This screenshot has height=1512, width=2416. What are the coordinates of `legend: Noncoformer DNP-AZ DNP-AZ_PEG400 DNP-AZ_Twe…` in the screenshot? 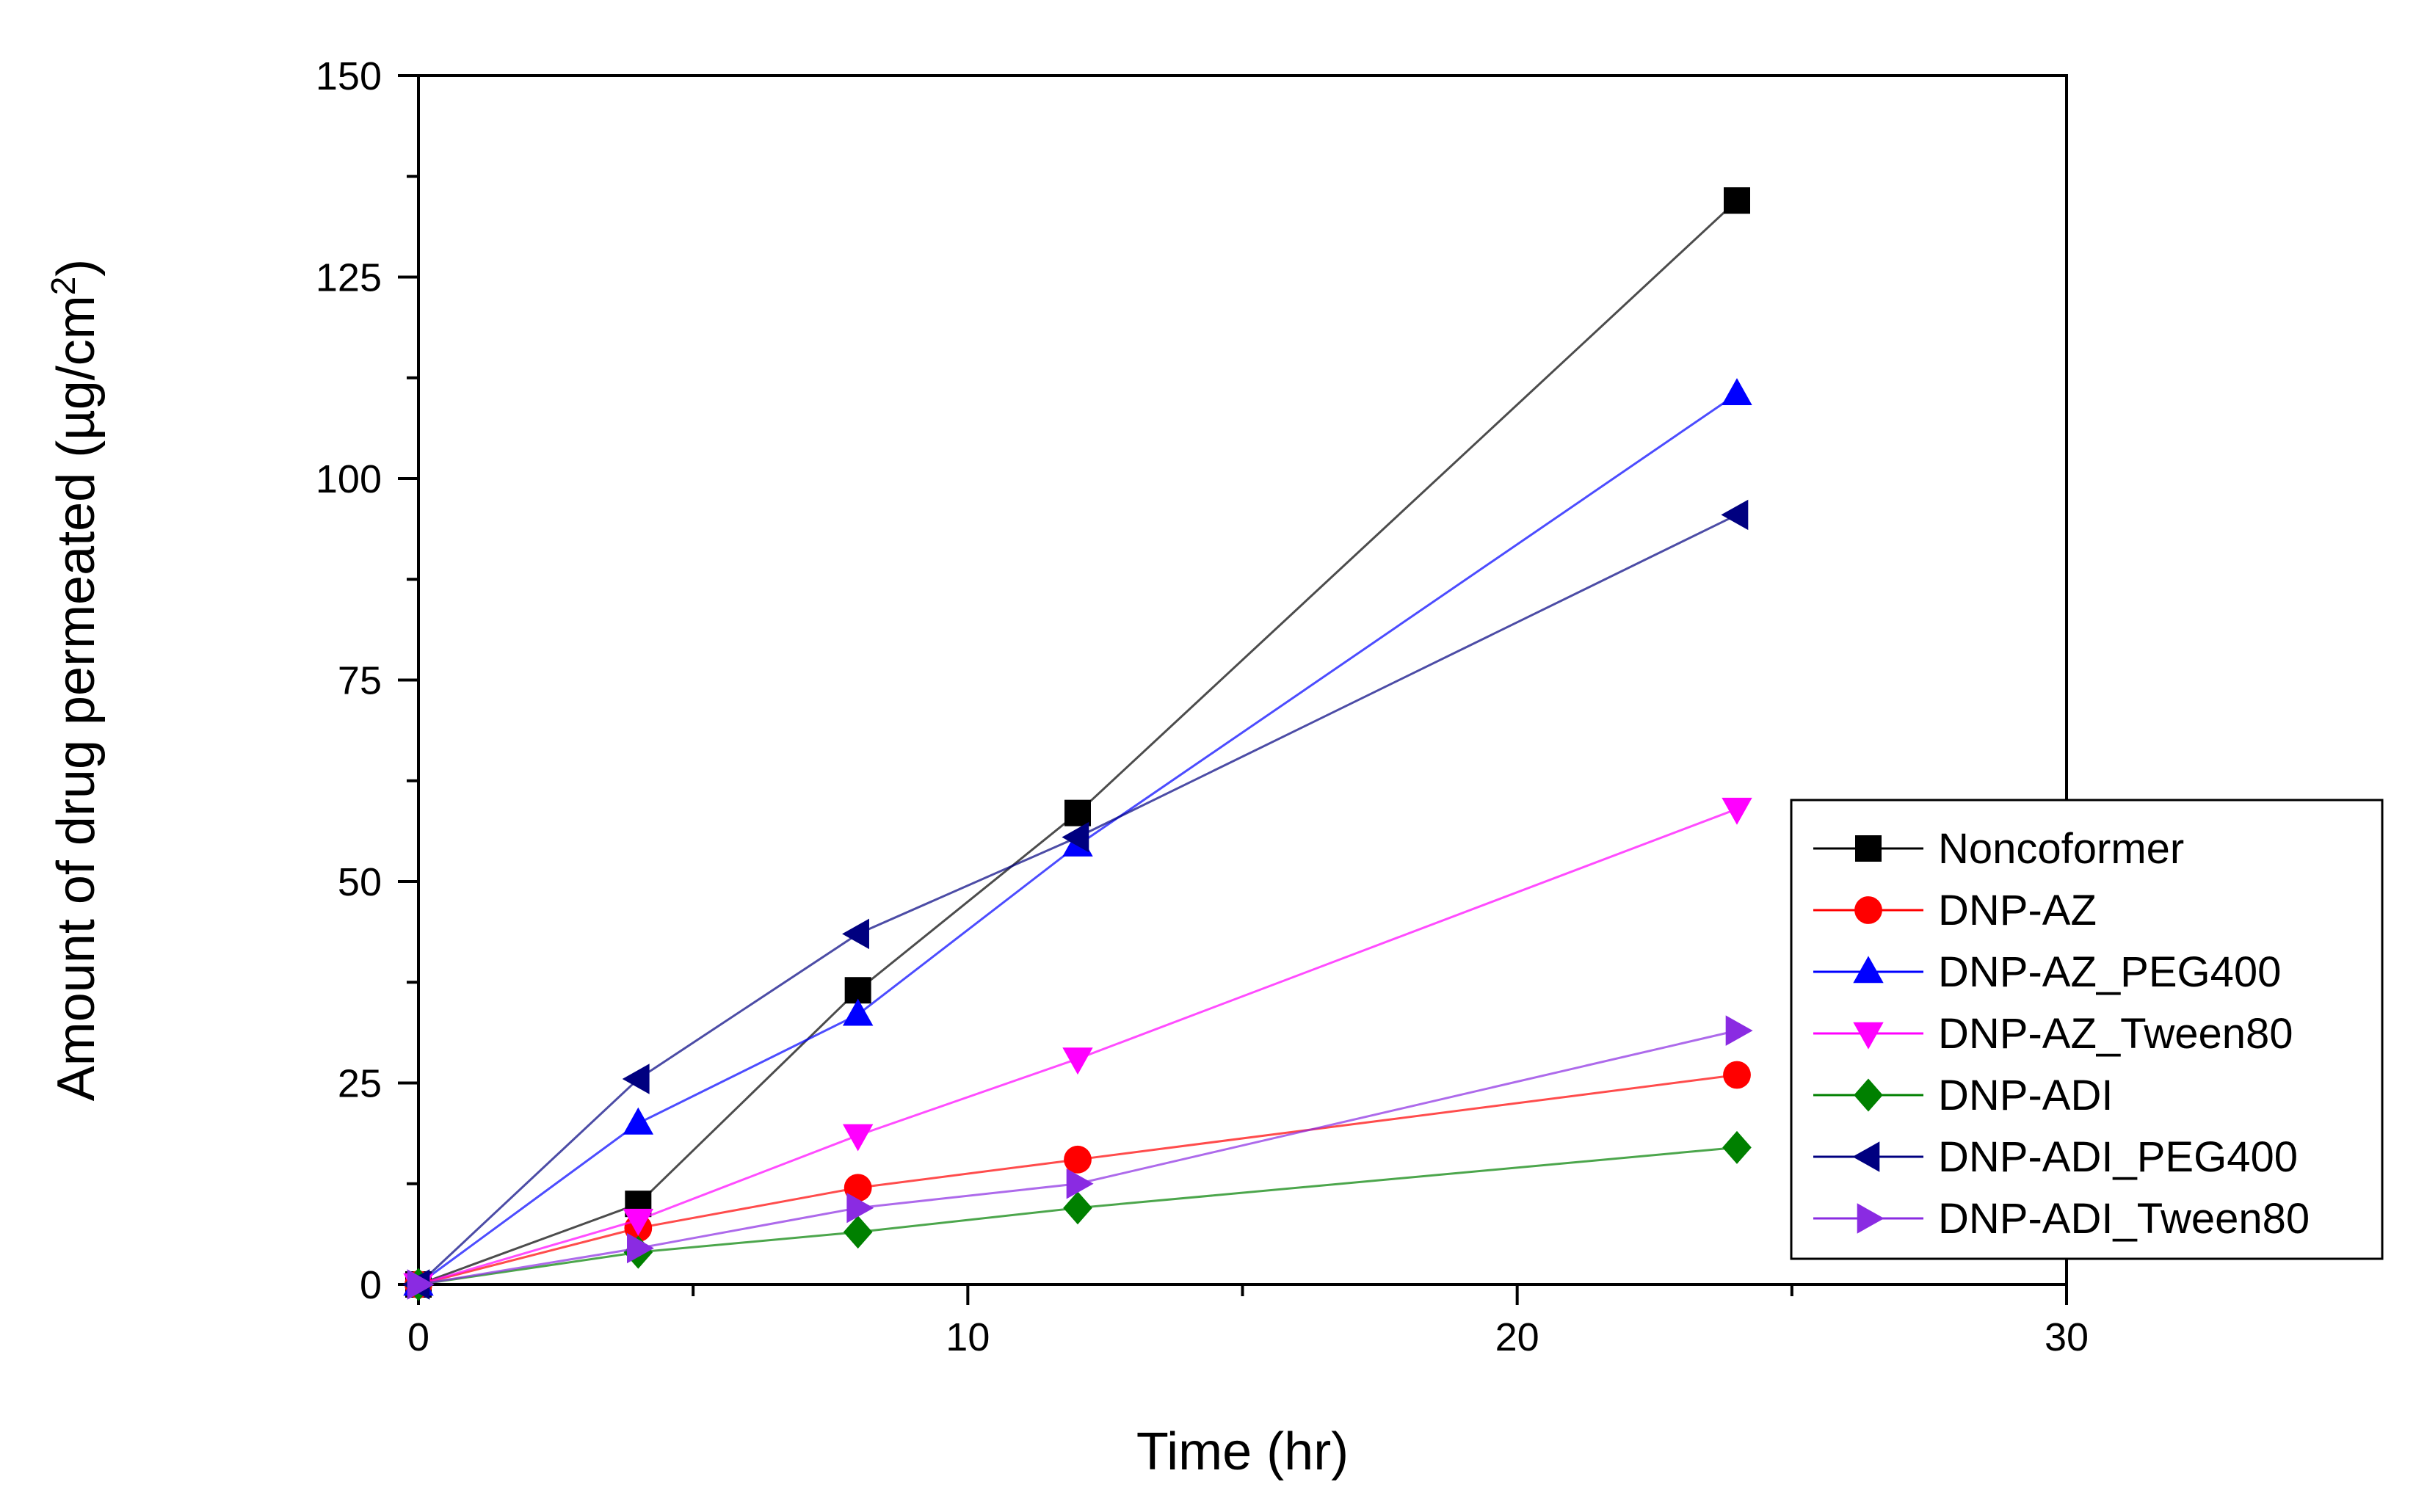 It's located at (2087, 1029).